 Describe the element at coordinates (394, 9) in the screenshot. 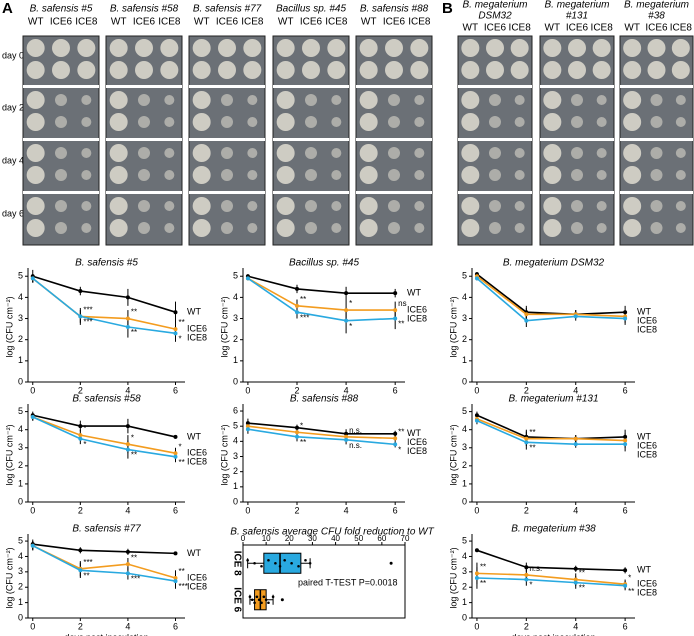

I see `photo-title: B. safensis #88` at that location.